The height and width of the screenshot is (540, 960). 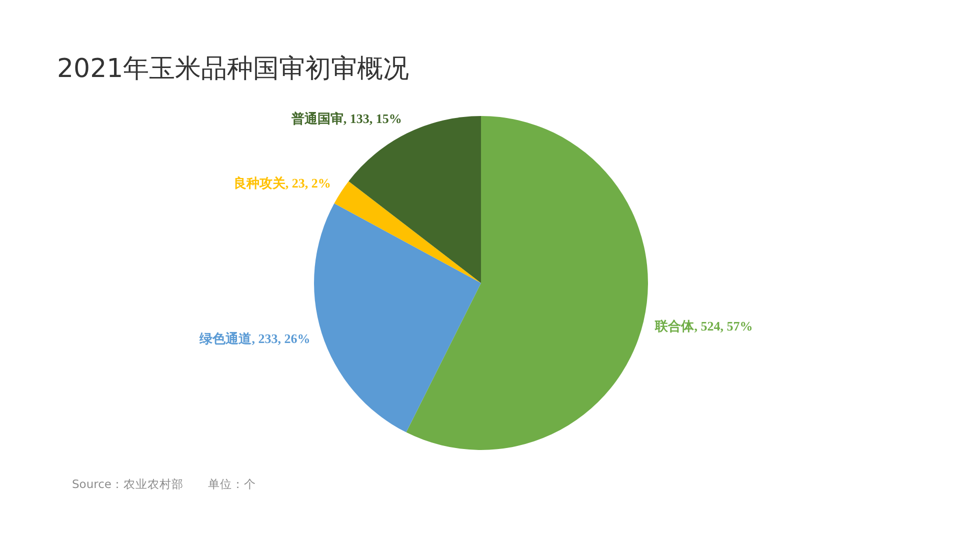 What do you see at coordinates (233, 69) in the screenshot?
I see `title: 2021年玉米品种国审初审概况` at bounding box center [233, 69].